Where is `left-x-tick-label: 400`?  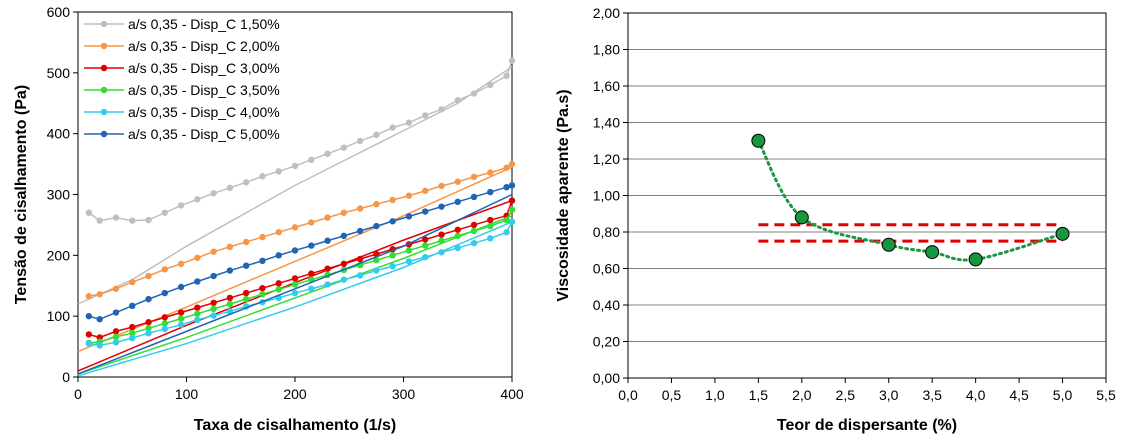
left-x-tick-label: 400 is located at coordinates (512, 394).